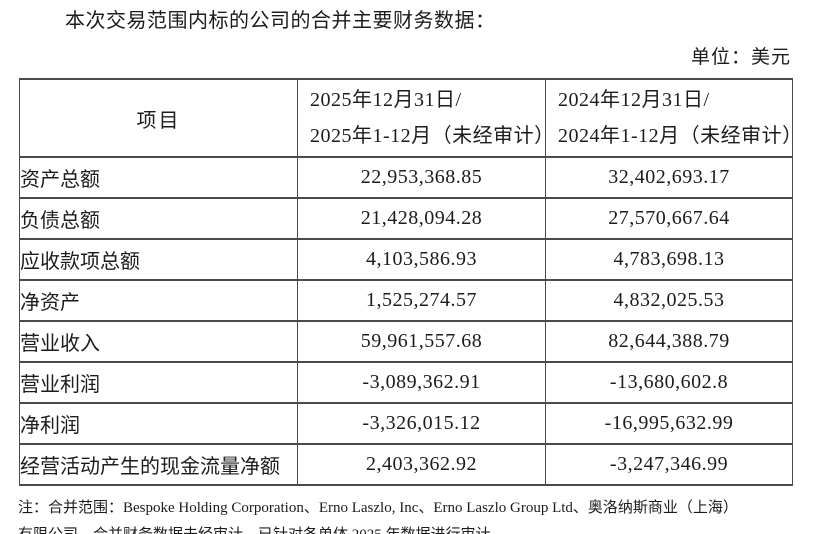 The width and height of the screenshot is (839, 534). I want to click on table-row: 经营活动产生的现金流量净额 2,403,362.92 -3,247,346.99, so click(406, 464).